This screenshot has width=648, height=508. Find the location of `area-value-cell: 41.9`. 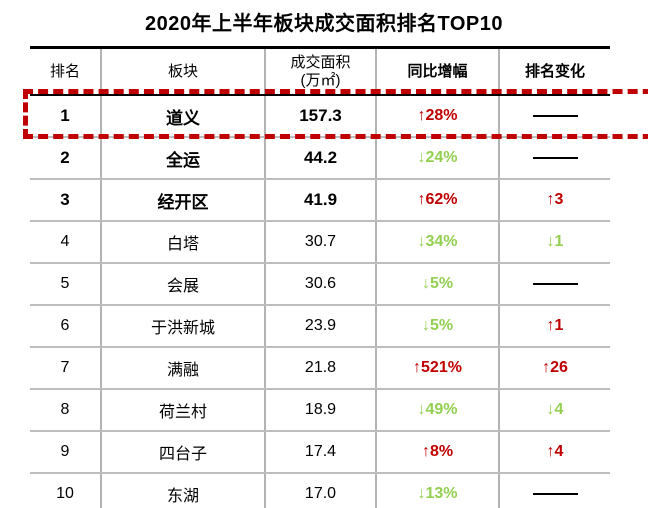

area-value-cell: 41.9 is located at coordinates (321, 200).